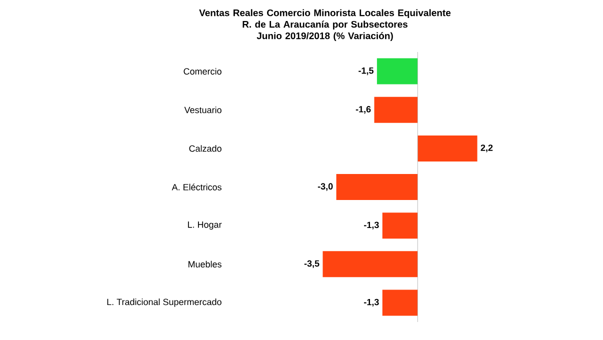 The image size is (603, 340). Describe the element at coordinates (197, 187) in the screenshot. I see `y-tick-label: A. Eléctricos` at that location.